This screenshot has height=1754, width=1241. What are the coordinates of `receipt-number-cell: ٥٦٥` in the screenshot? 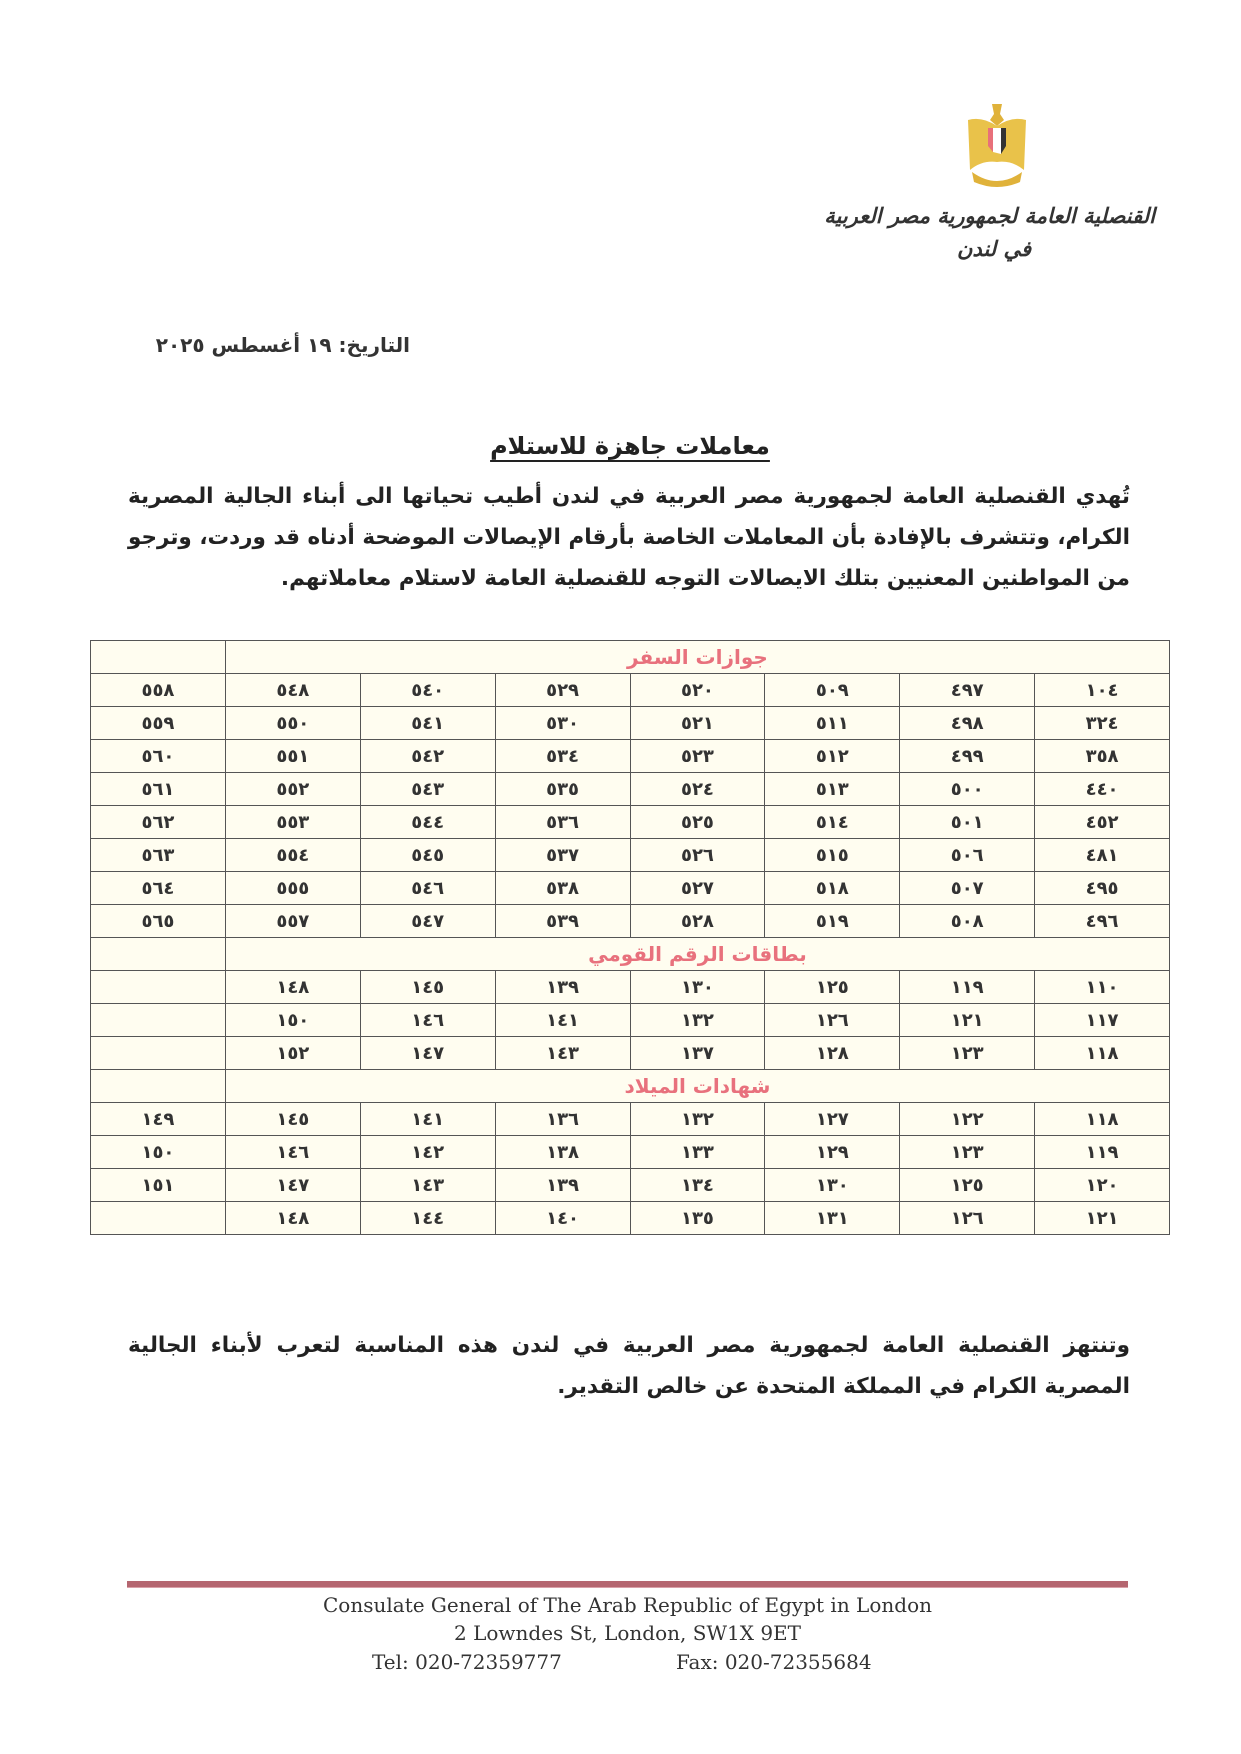 It's located at (158, 921).